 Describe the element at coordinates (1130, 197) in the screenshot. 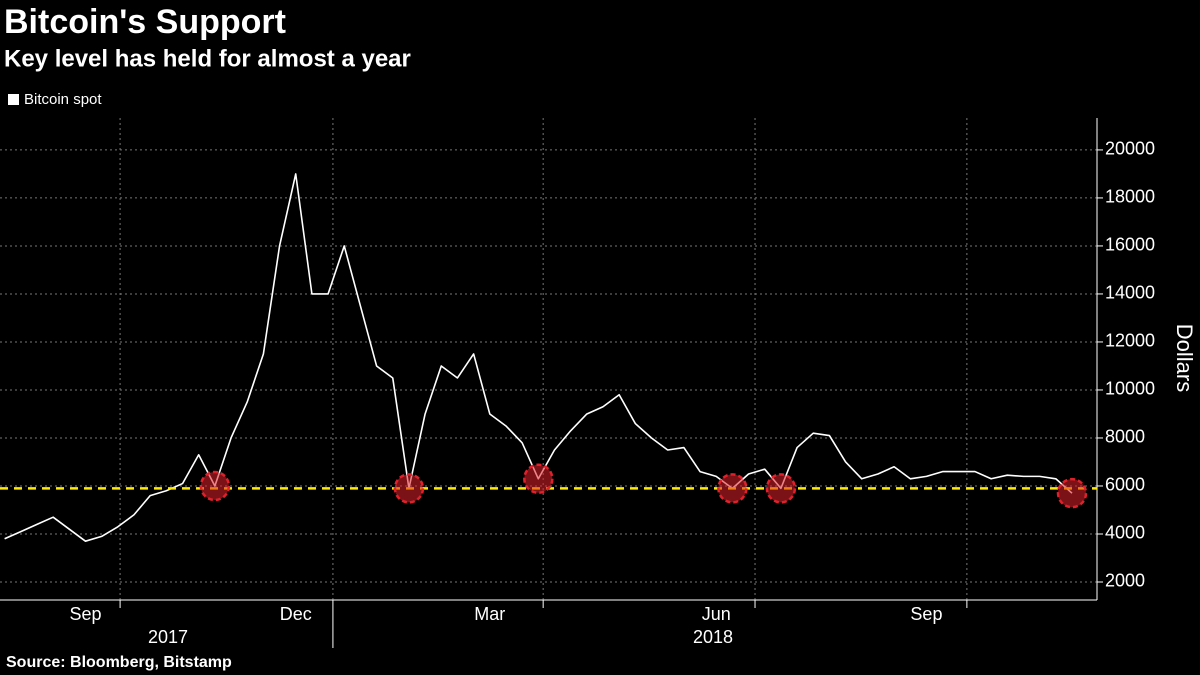

I see `y-tick-label: 18000` at that location.